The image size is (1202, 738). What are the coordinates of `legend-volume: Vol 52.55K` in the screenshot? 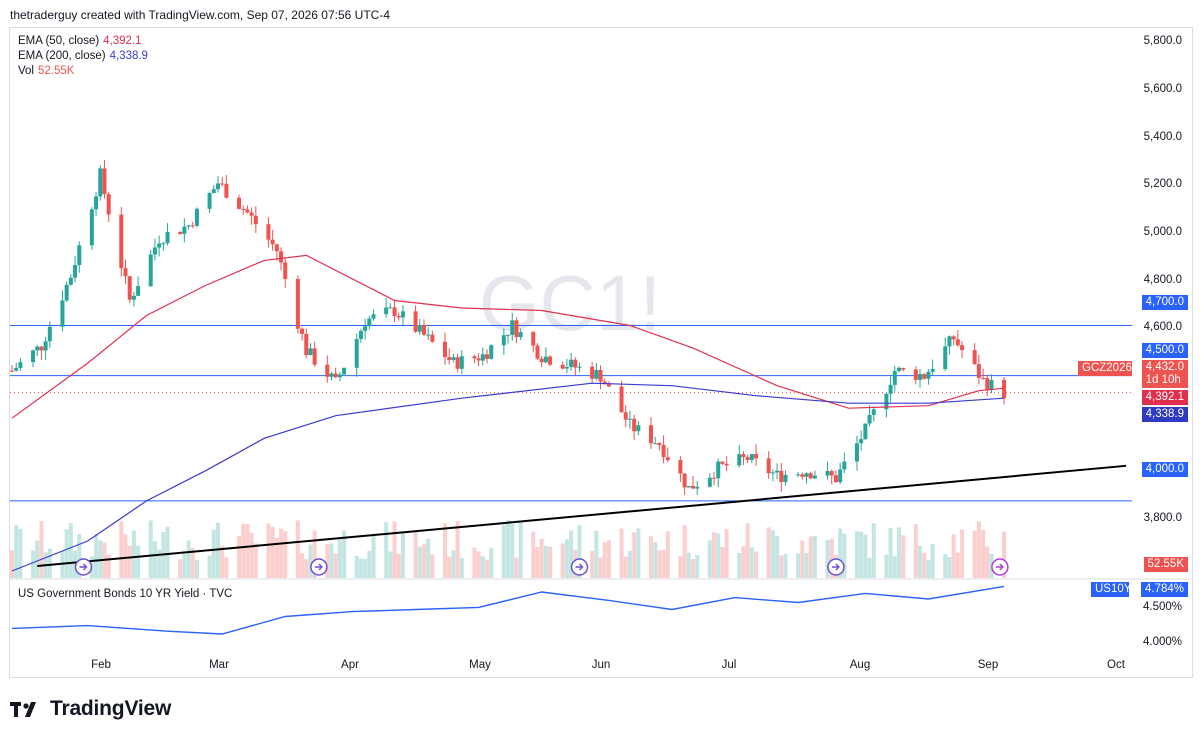 It's located at (83, 71).